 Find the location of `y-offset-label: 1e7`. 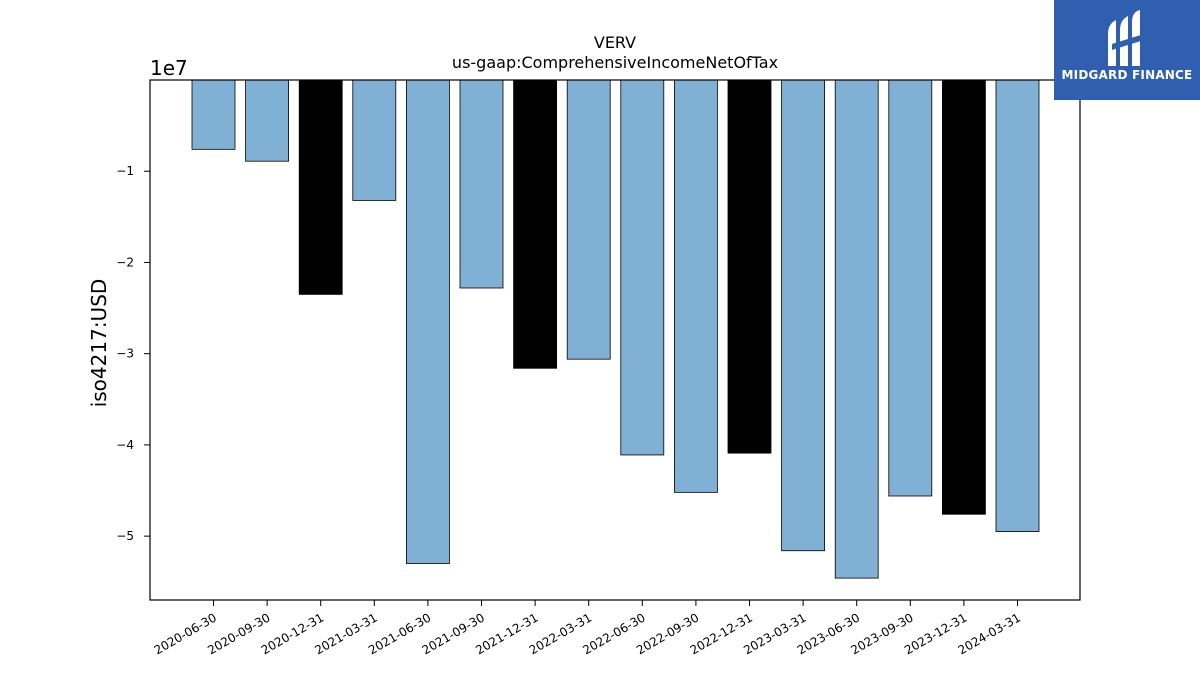

y-offset-label: 1e7 is located at coordinates (169, 68).